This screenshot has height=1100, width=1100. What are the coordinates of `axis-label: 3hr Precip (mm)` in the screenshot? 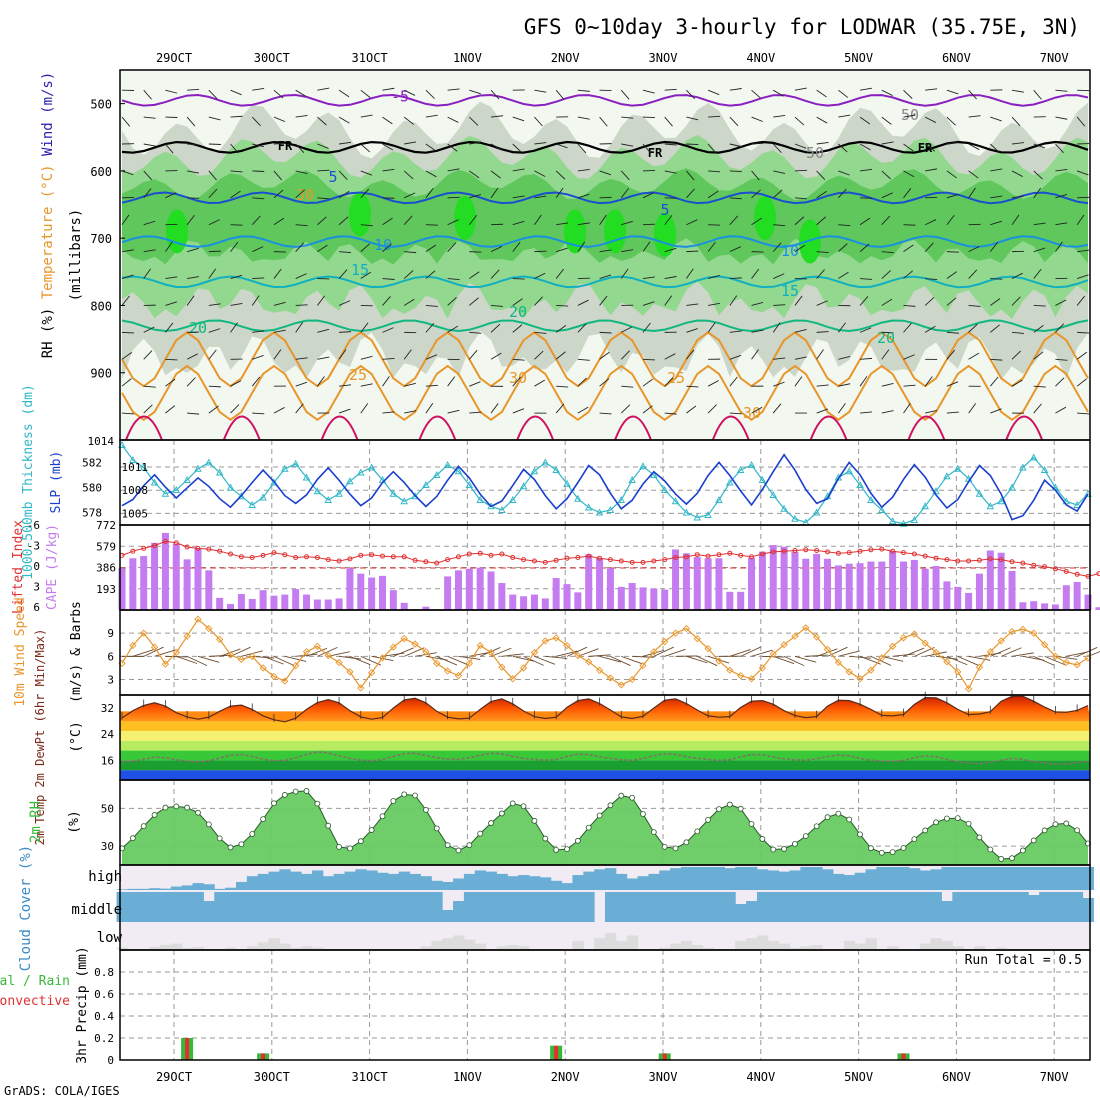 It's located at (82, 1004).